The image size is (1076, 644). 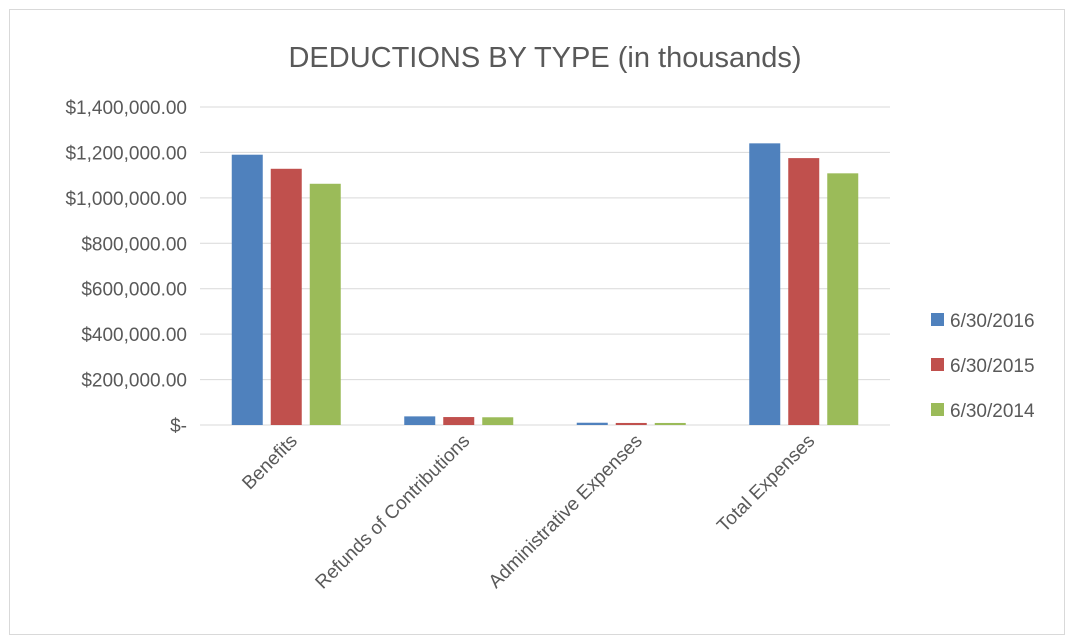 What do you see at coordinates (766, 484) in the screenshot?
I see `x-tick-label: Total Expenses` at bounding box center [766, 484].